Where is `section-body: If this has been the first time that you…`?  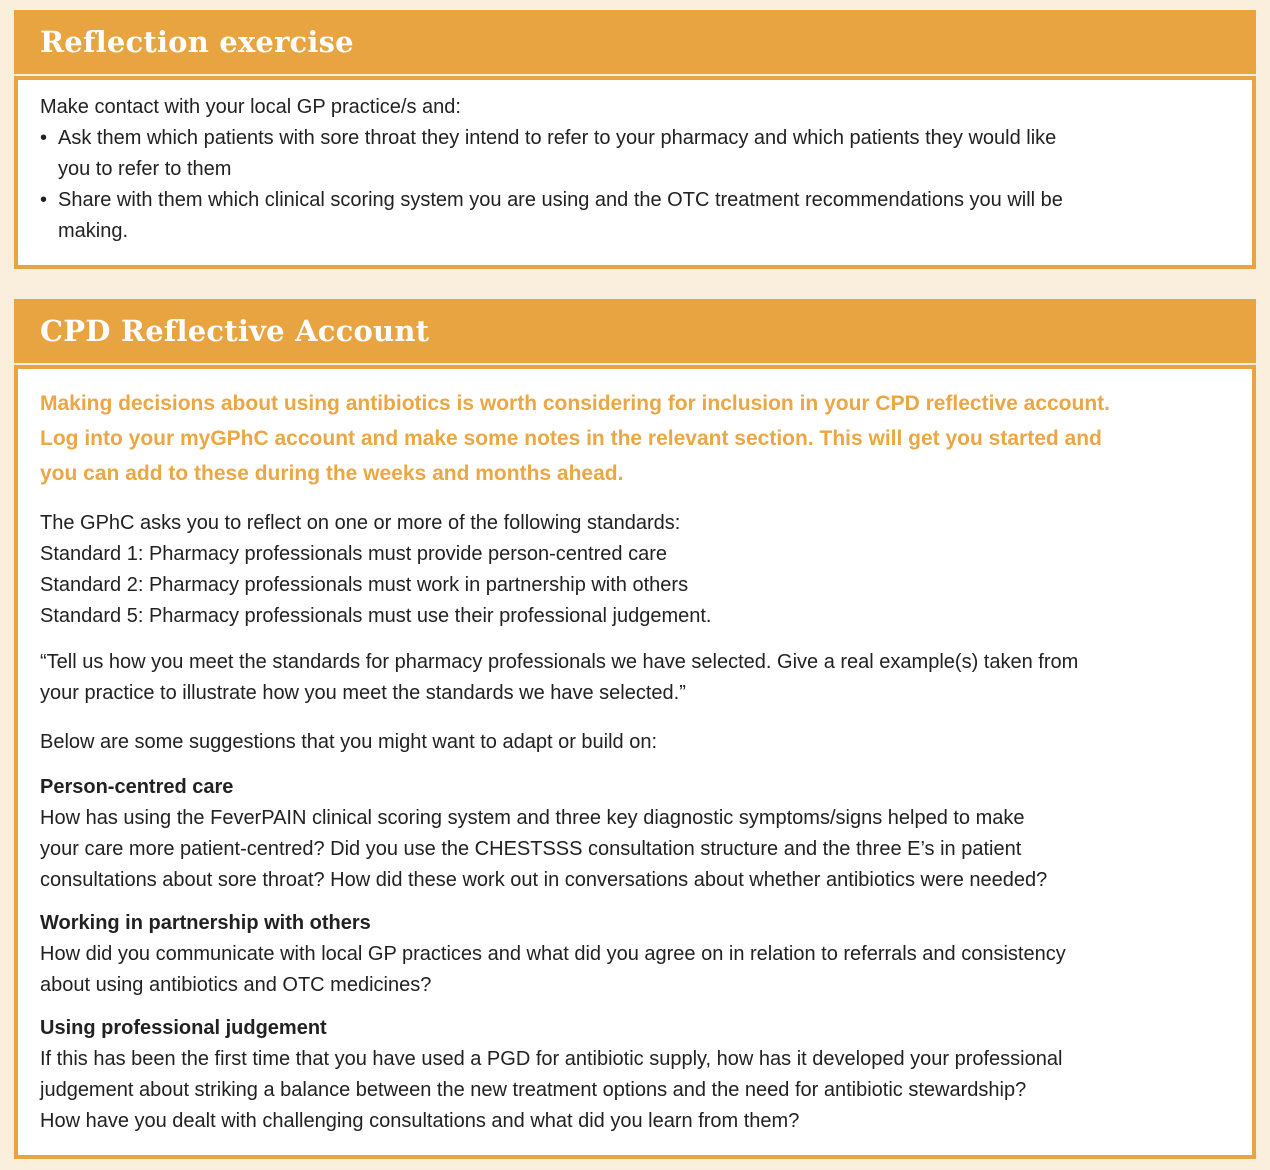 section-body: If this has been the first time that you… is located at coordinates (551, 1090).